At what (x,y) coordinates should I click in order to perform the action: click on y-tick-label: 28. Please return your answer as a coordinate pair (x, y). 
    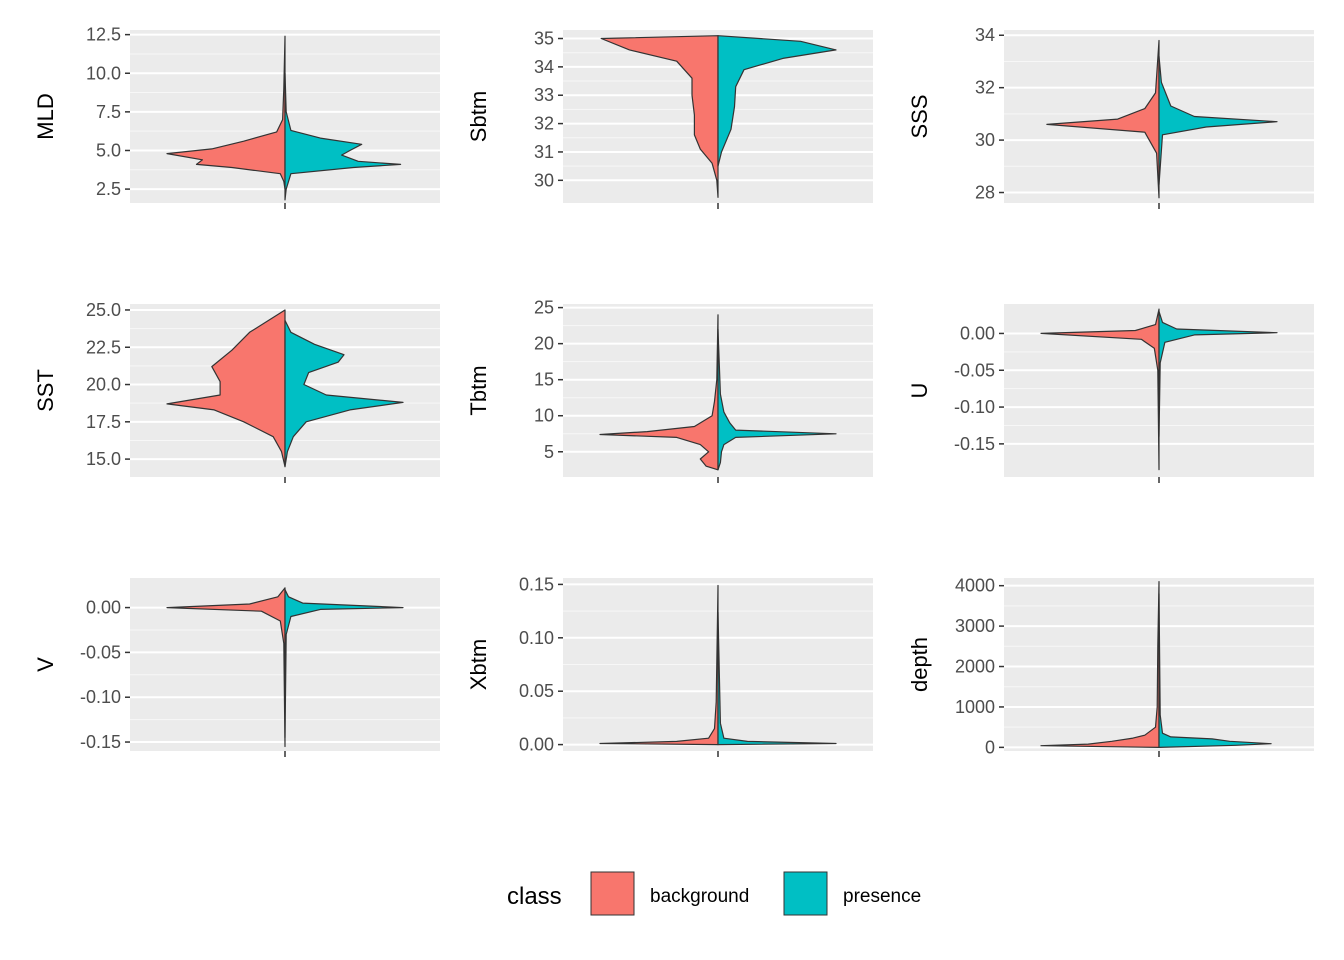
    Looking at the image, I should click on (985, 193).